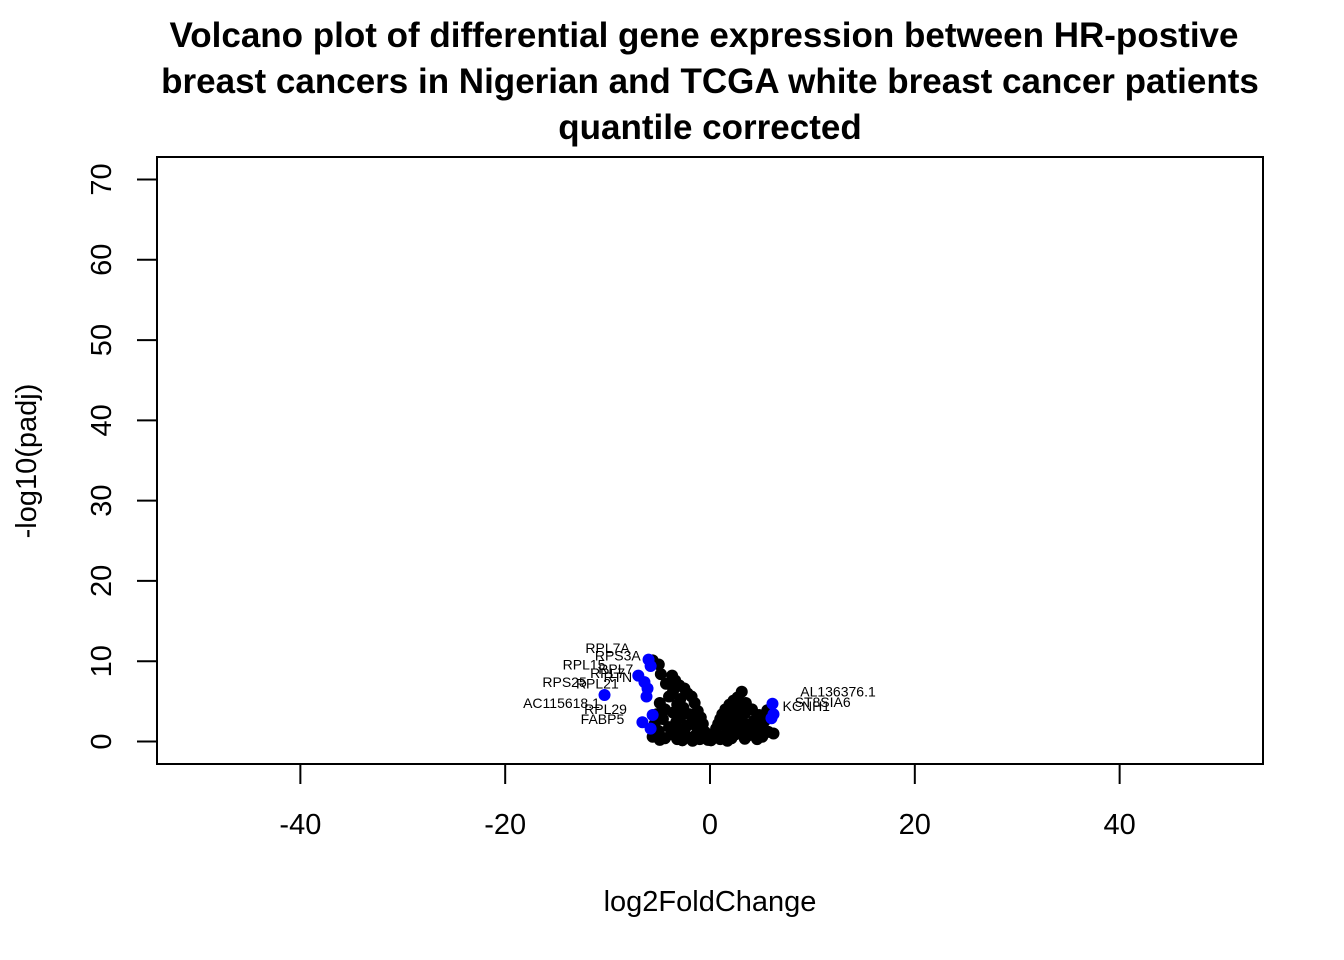  What do you see at coordinates (102, 741) in the screenshot?
I see `y-tick-label: 0` at bounding box center [102, 741].